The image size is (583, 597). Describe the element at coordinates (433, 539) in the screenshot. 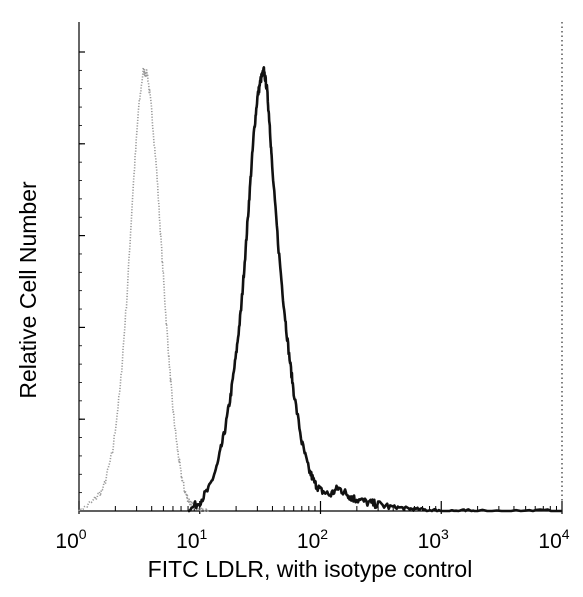

I see `x-tick-label: 10³` at that location.